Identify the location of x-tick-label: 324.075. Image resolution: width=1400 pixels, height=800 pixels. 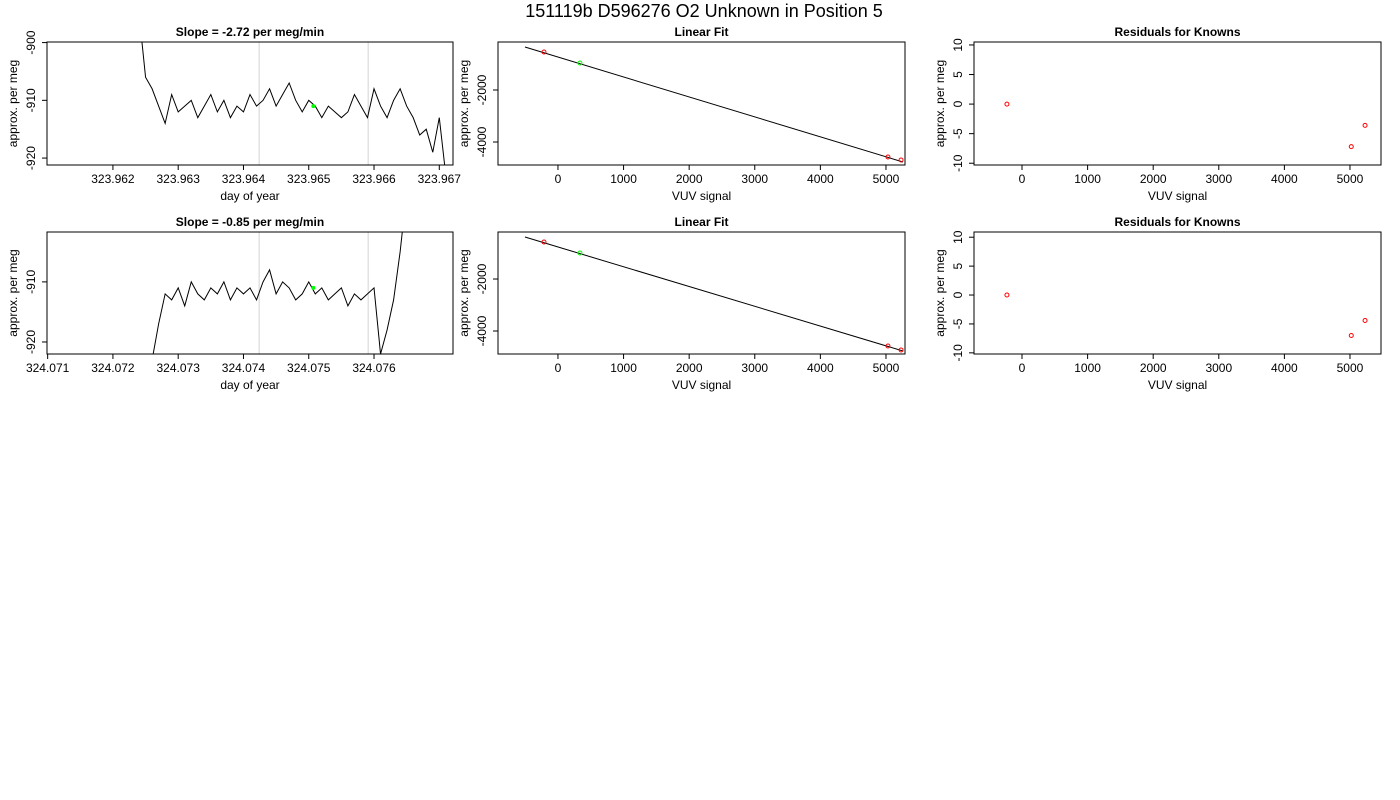
(309, 368).